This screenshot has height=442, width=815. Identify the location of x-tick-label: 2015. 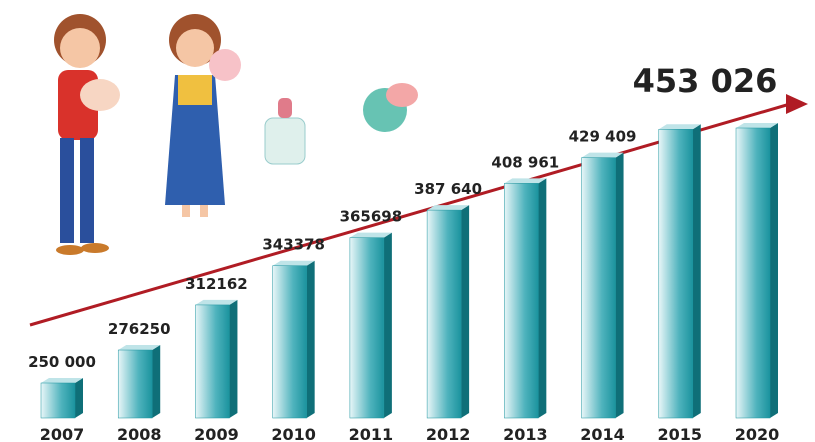
(680, 433).